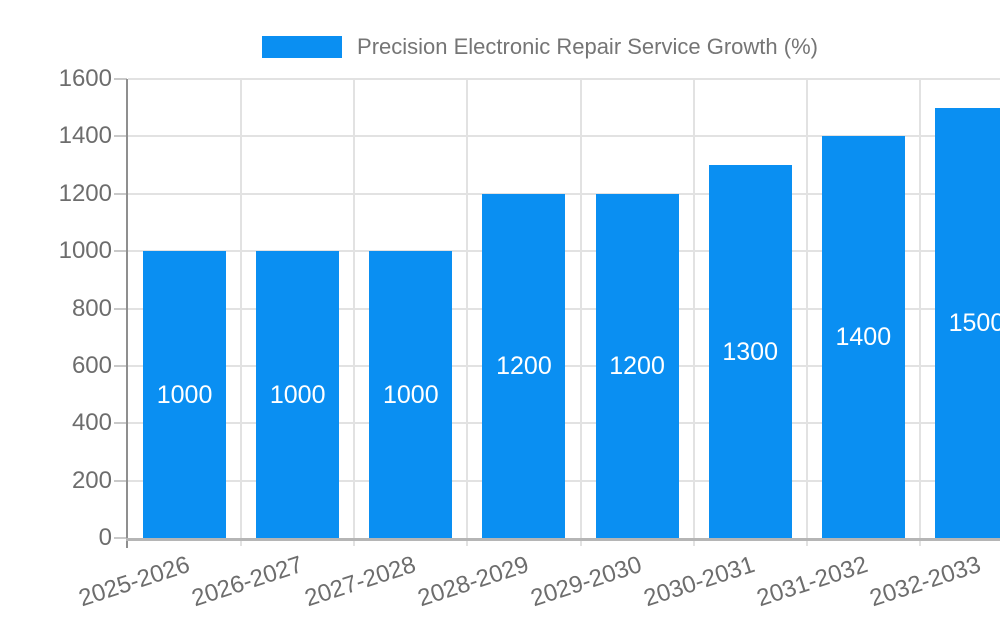 This screenshot has width=1000, height=632. Describe the element at coordinates (563, 539) in the screenshot. I see `x-axis-line` at that location.